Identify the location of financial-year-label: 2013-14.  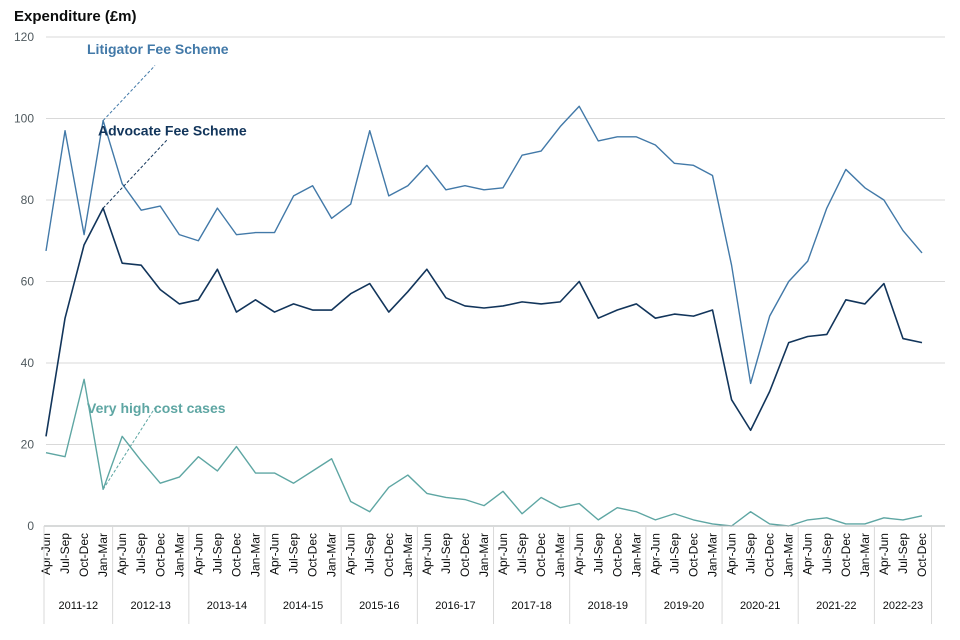
(227, 606).